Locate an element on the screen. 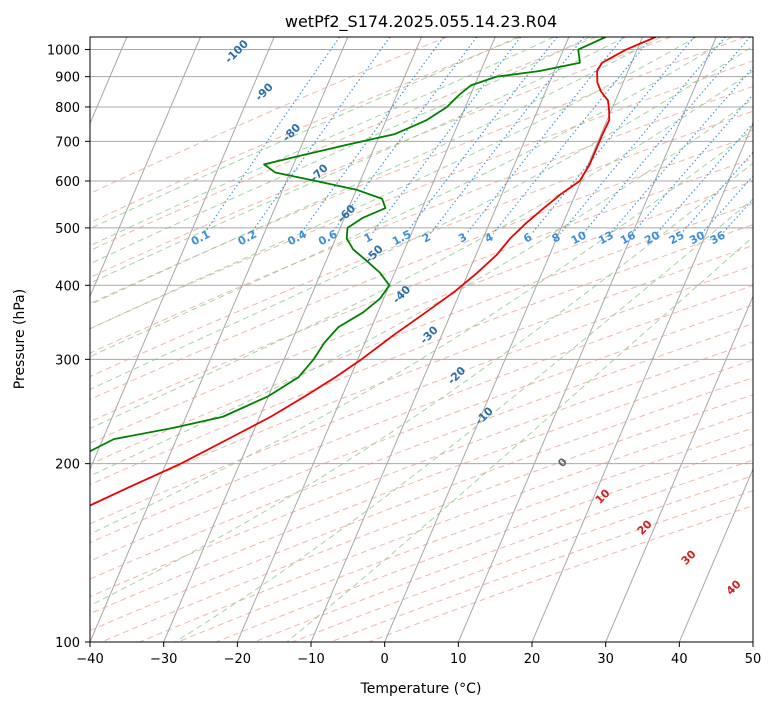 This screenshot has width=775, height=708. mixing-ratio-label: 6 is located at coordinates (527, 237).